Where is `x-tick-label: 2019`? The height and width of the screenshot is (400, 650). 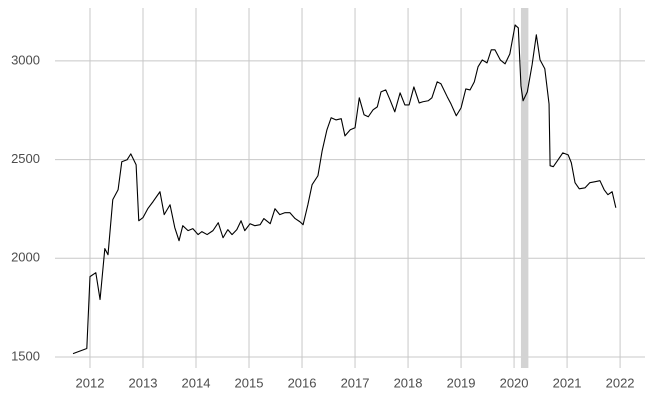
x-tick-label: 2019 is located at coordinates (461, 382).